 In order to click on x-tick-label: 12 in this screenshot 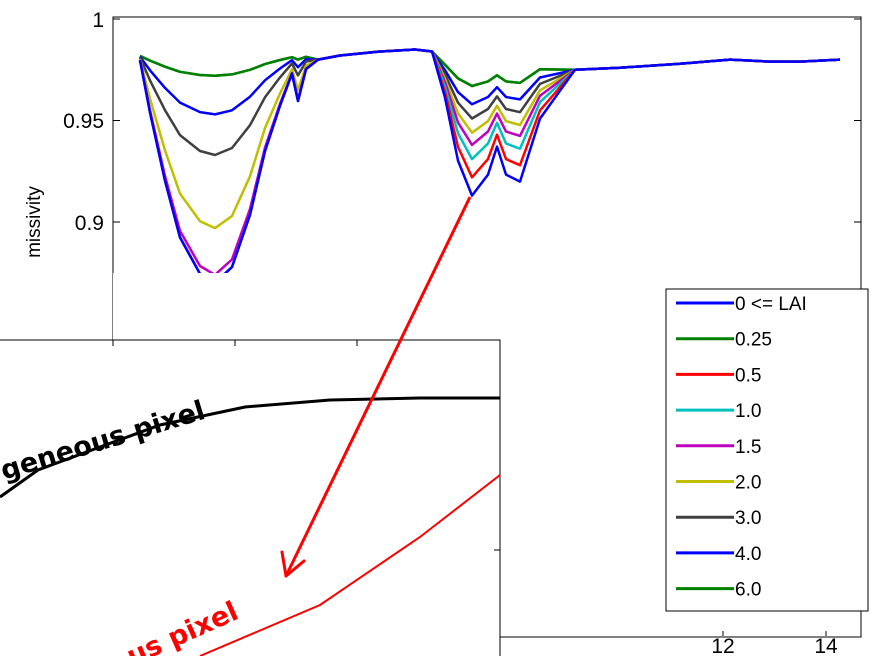, I will do `click(722, 645)`.